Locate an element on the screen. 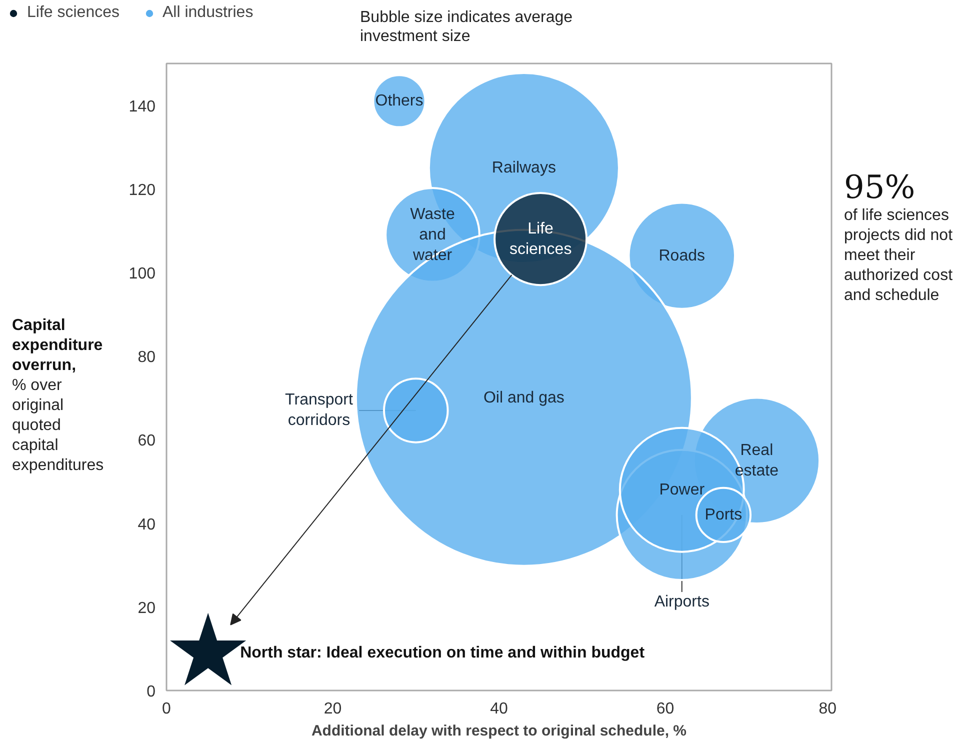 The width and height of the screenshot is (967, 742). annotation: Airports is located at coordinates (682, 602).